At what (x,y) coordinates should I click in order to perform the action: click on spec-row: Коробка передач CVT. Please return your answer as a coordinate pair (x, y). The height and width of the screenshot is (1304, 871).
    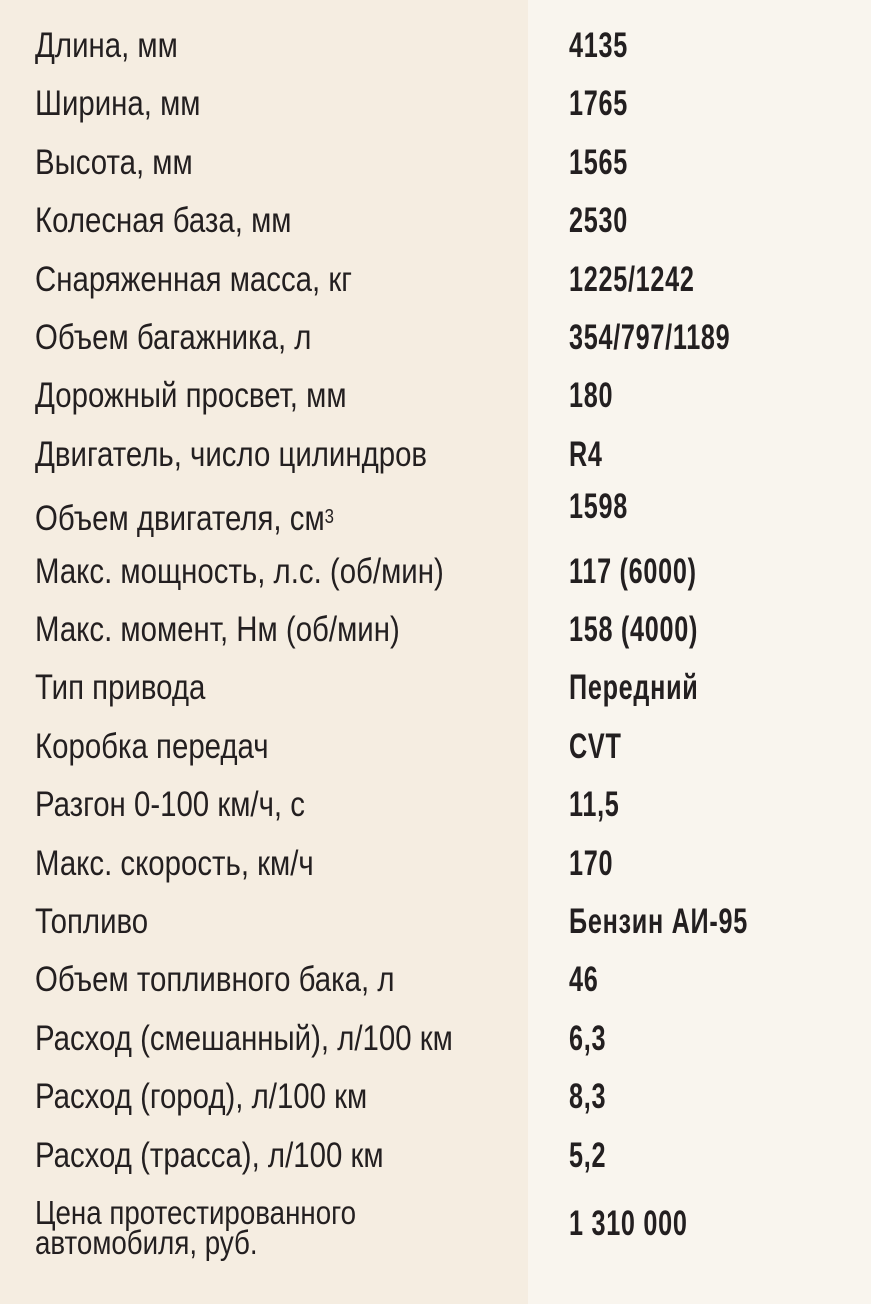
    Looking at the image, I should click on (435, 748).